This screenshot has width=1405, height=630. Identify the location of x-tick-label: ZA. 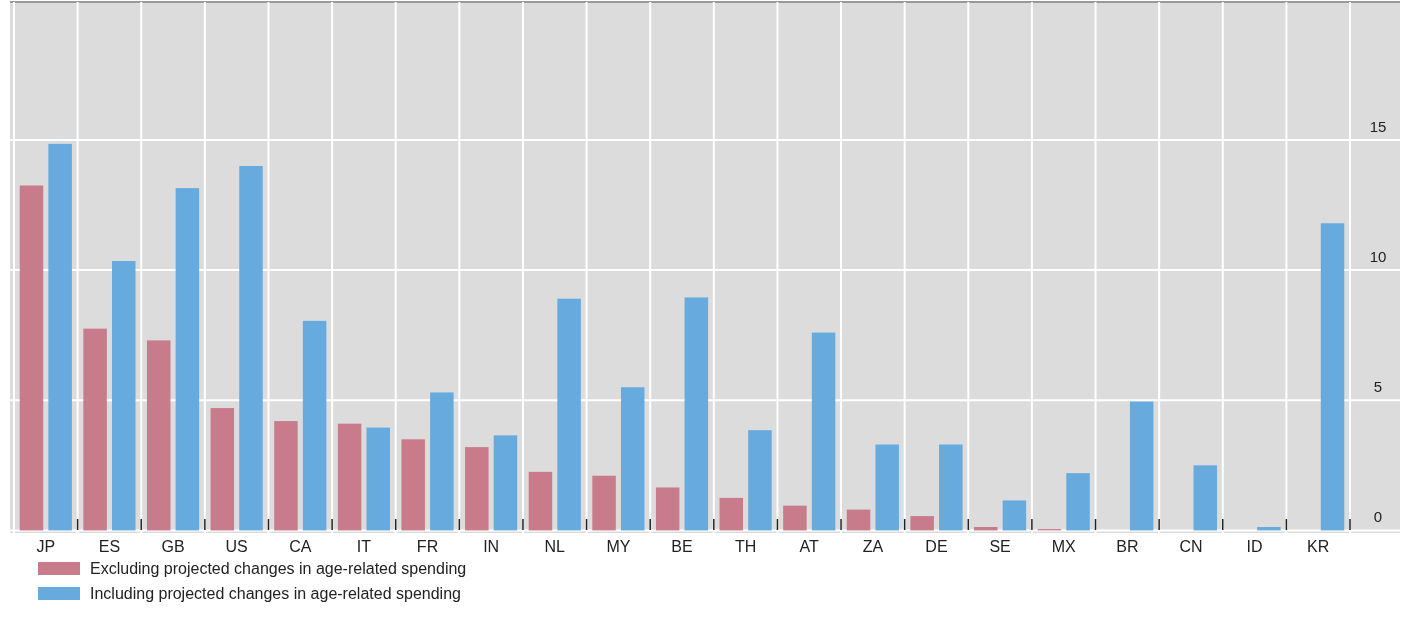
(873, 546).